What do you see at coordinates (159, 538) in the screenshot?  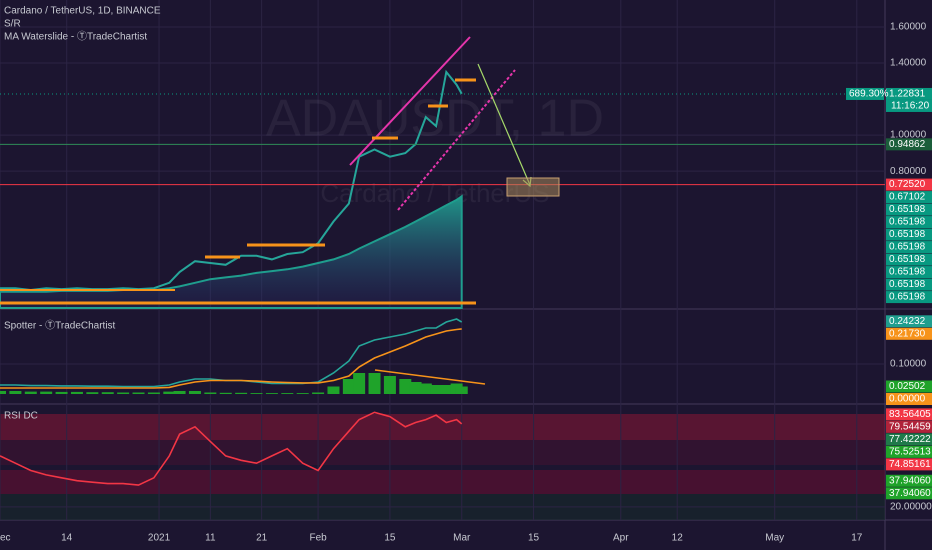 I see `x-tick-label: 2021` at bounding box center [159, 538].